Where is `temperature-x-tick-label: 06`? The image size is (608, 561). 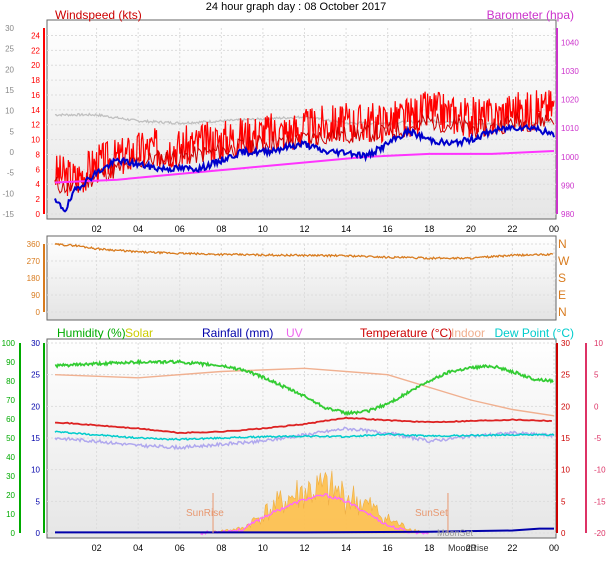 temperature-x-tick-label: 06 is located at coordinates (180, 548).